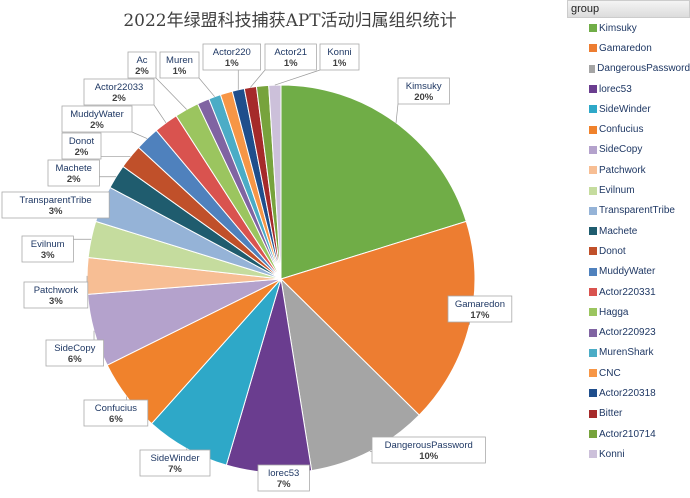  What do you see at coordinates (628, 170) in the screenshot?
I see `legend-item-Patchwork: Patchwork` at bounding box center [628, 170].